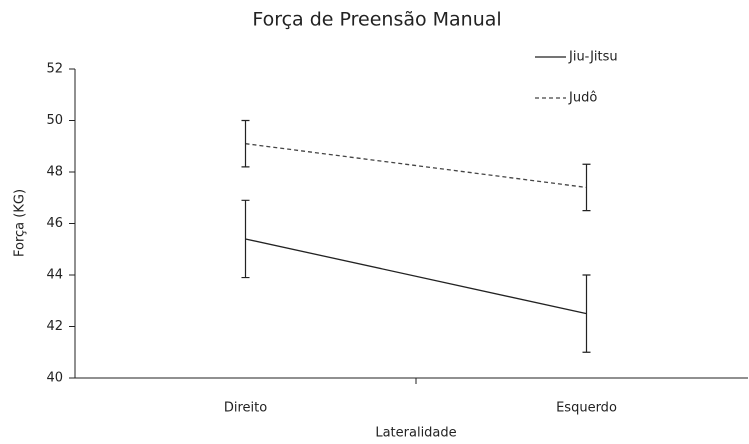  What do you see at coordinates (245, 408) in the screenshot?
I see `x-tick-label: Direito` at bounding box center [245, 408].